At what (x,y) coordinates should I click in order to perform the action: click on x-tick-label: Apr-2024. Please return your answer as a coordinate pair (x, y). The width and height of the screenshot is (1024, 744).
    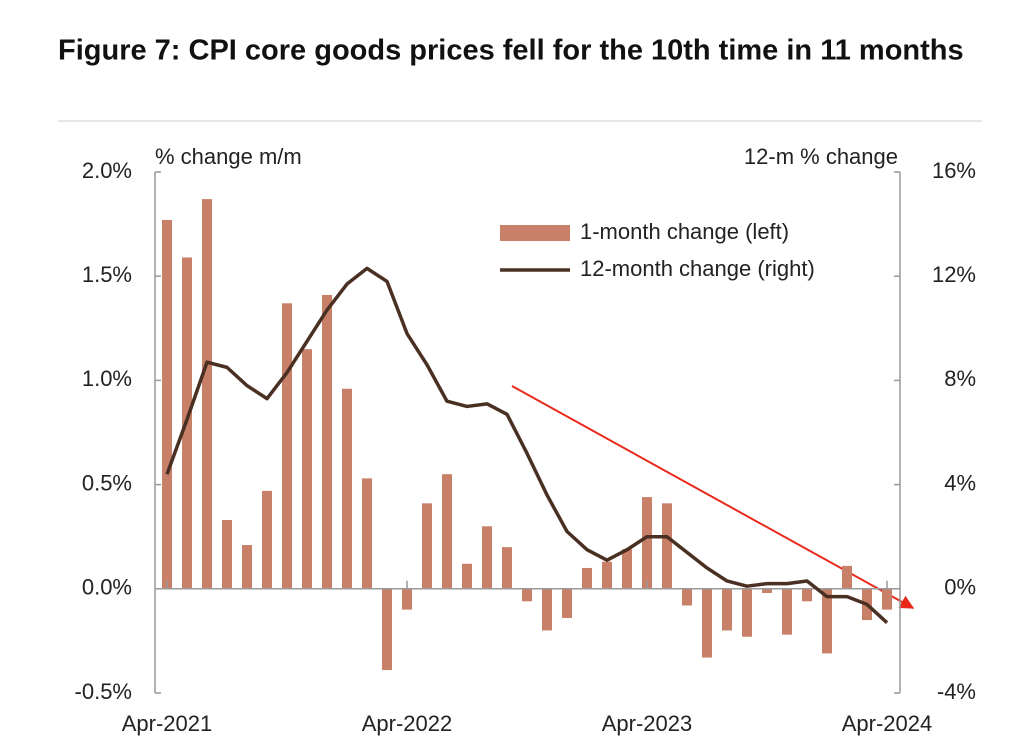
    Looking at the image, I should click on (887, 723).